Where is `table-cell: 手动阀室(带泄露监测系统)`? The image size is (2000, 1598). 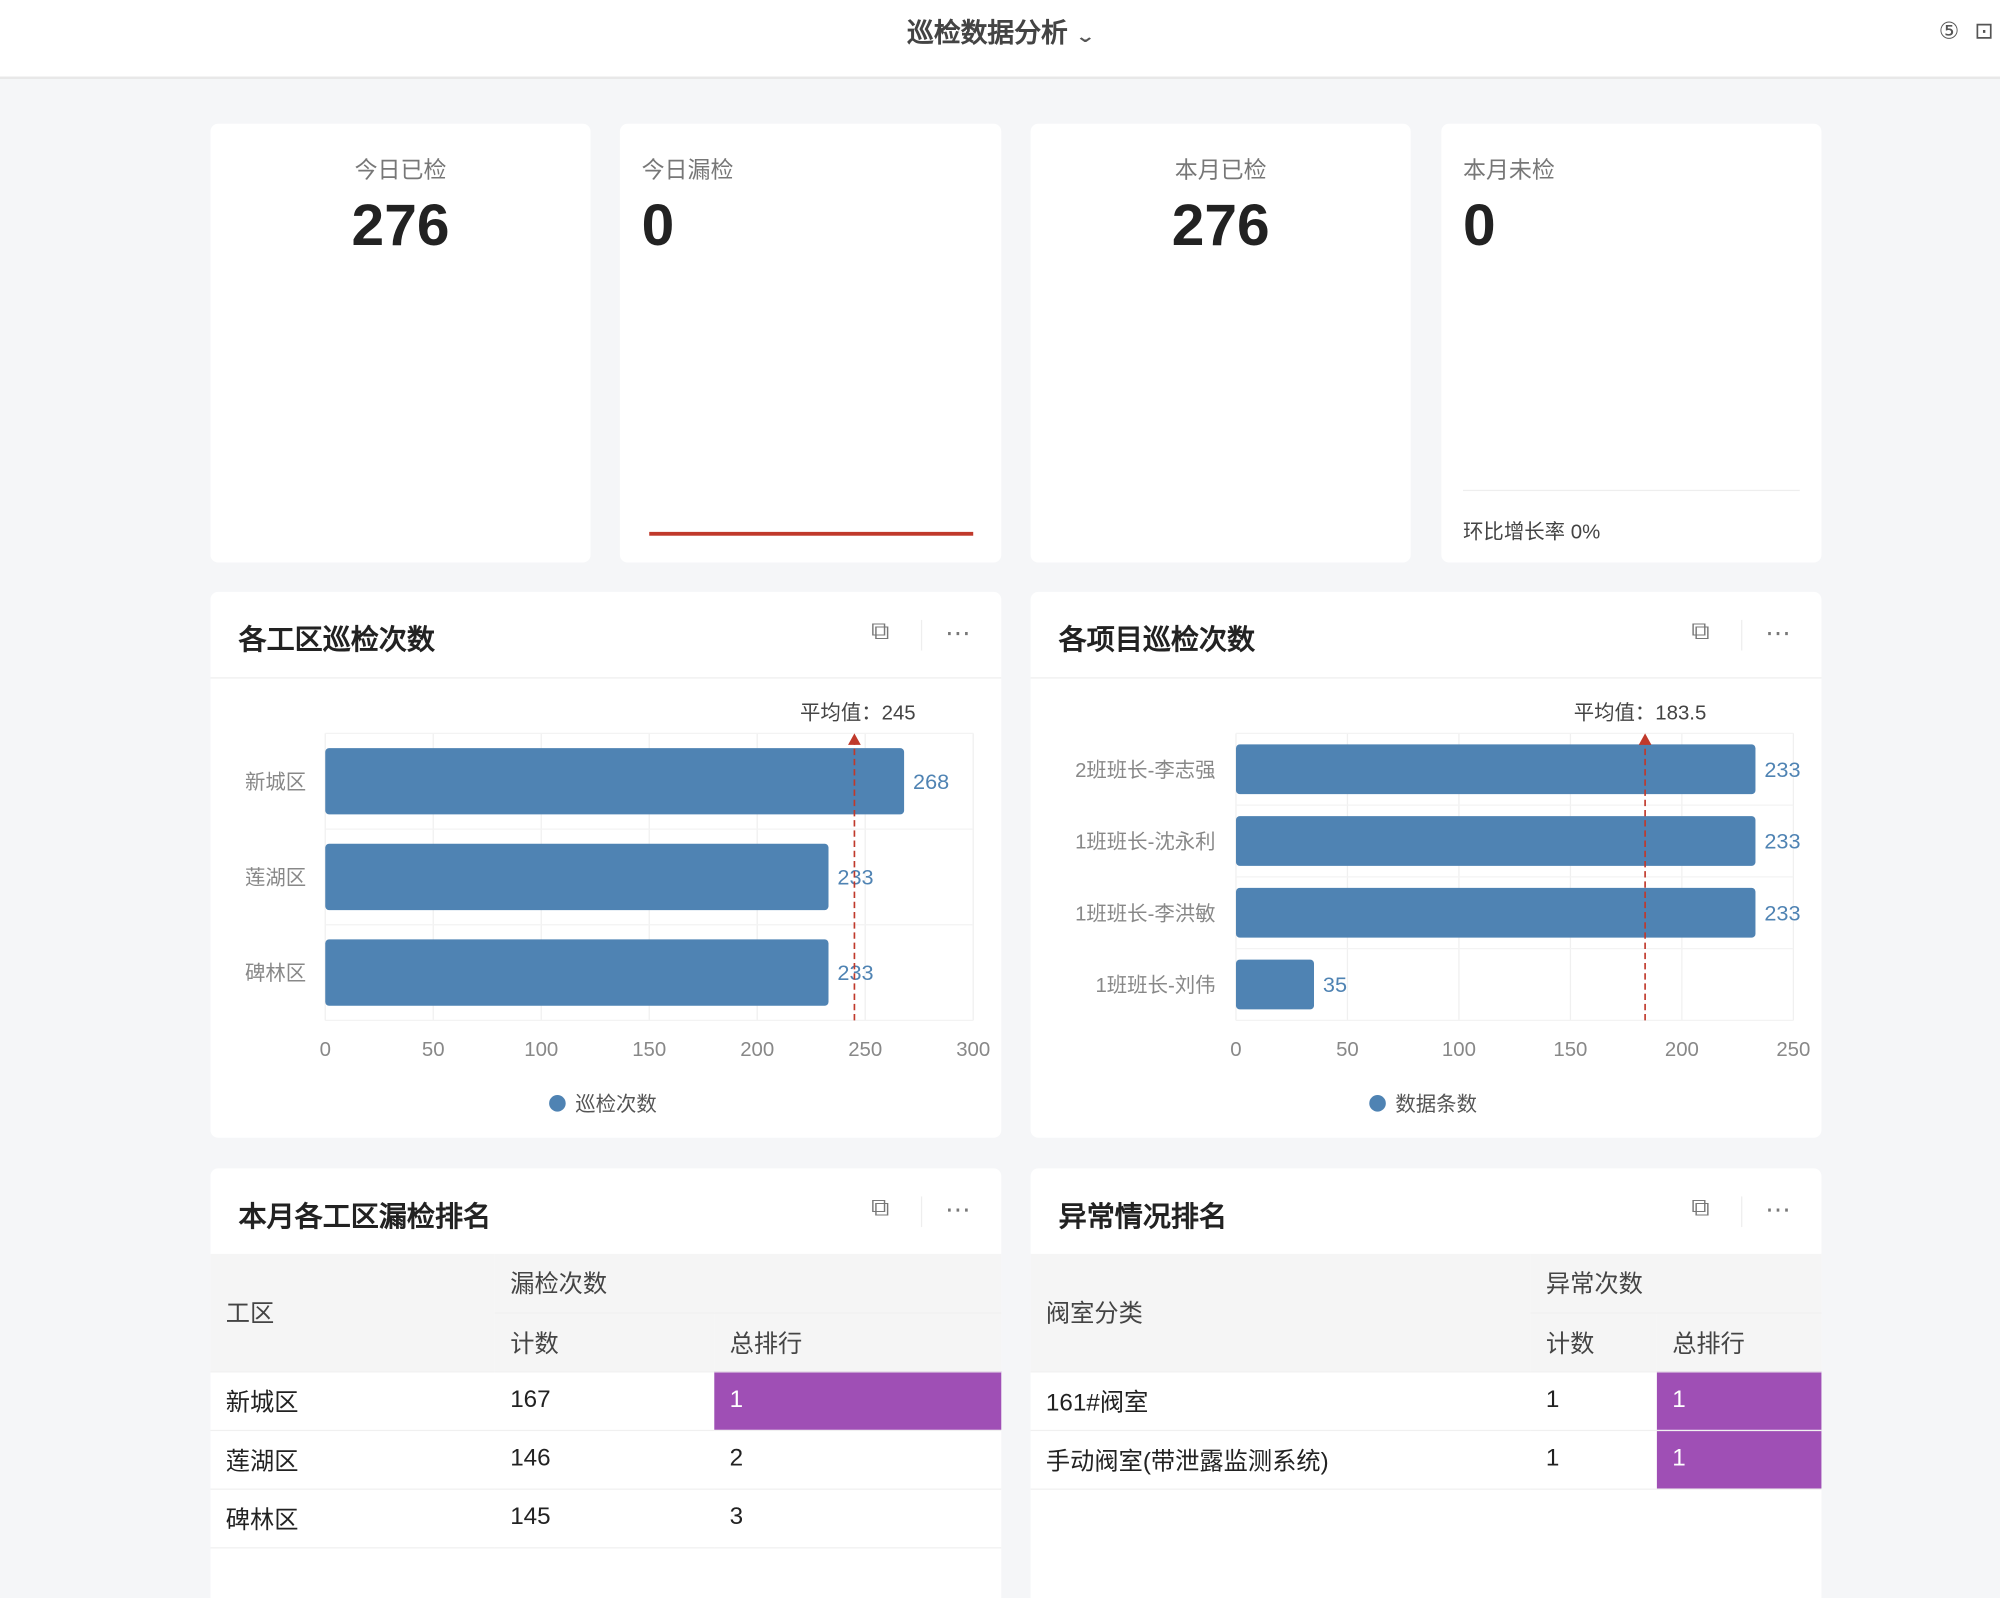
table-cell: 手动阀室(带泄露监测系统) is located at coordinates (1280, 1459).